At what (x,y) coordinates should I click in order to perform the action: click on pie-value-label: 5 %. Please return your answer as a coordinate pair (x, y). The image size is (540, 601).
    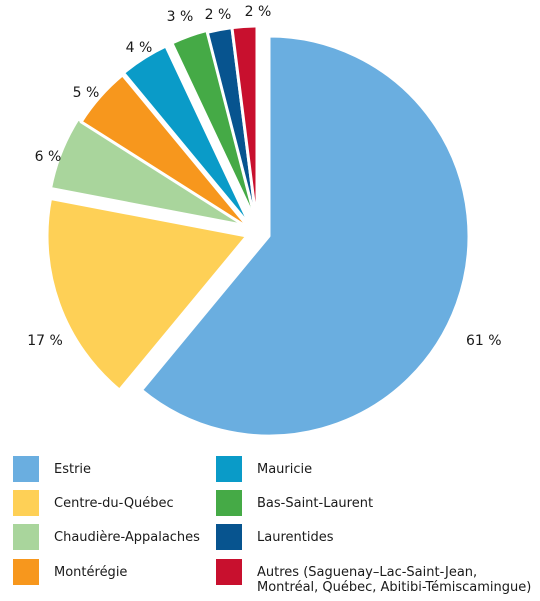
    Looking at the image, I should click on (86, 93).